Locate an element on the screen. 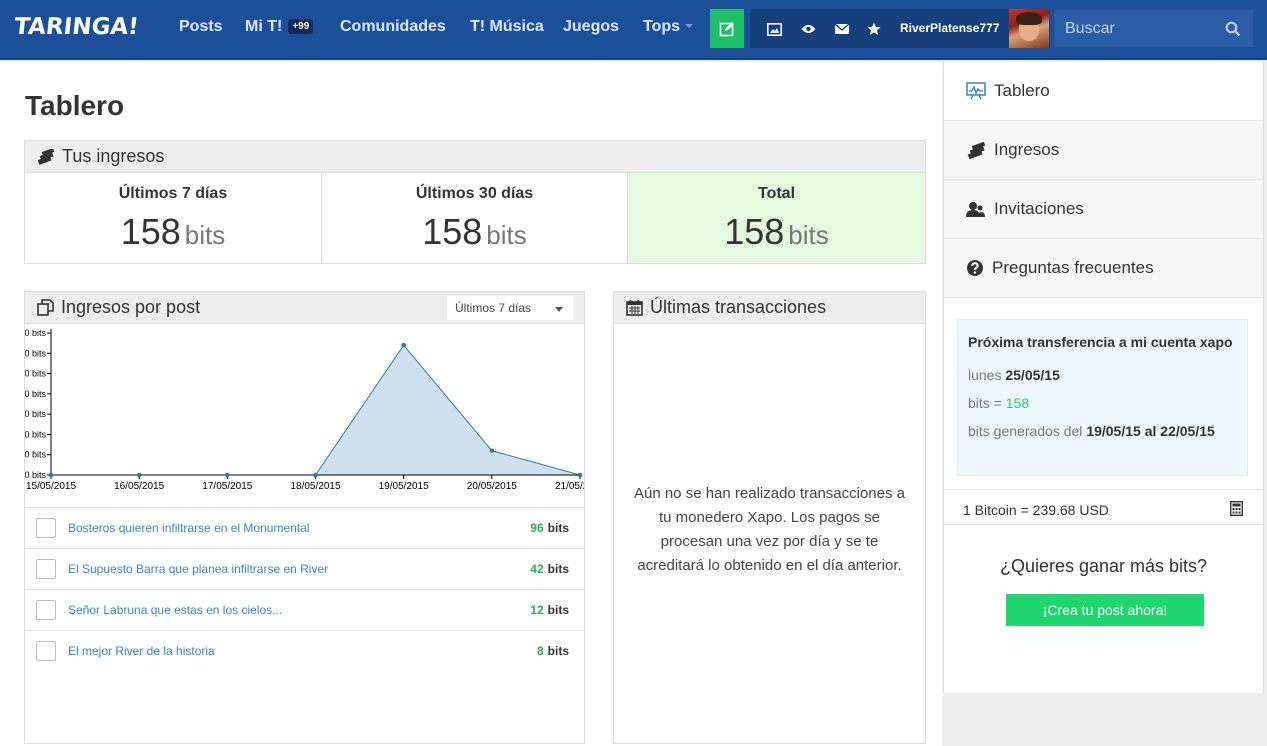 The image size is (1267, 746). x-tick-label: 17/05/2015 is located at coordinates (227, 486).